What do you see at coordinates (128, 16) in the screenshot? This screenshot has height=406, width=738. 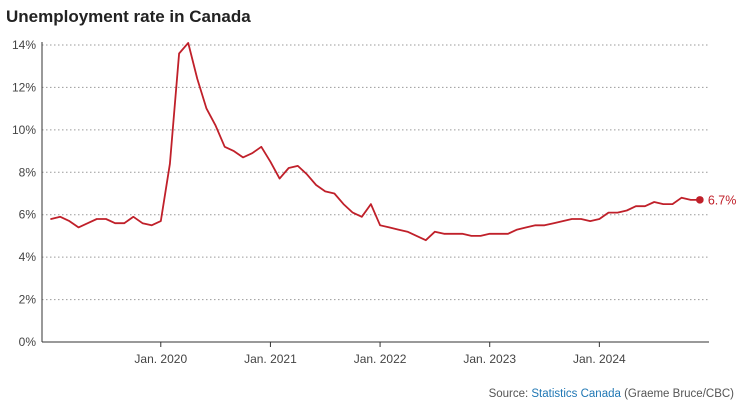 I see `chart-title: Unemployment rate in Canada` at bounding box center [128, 16].